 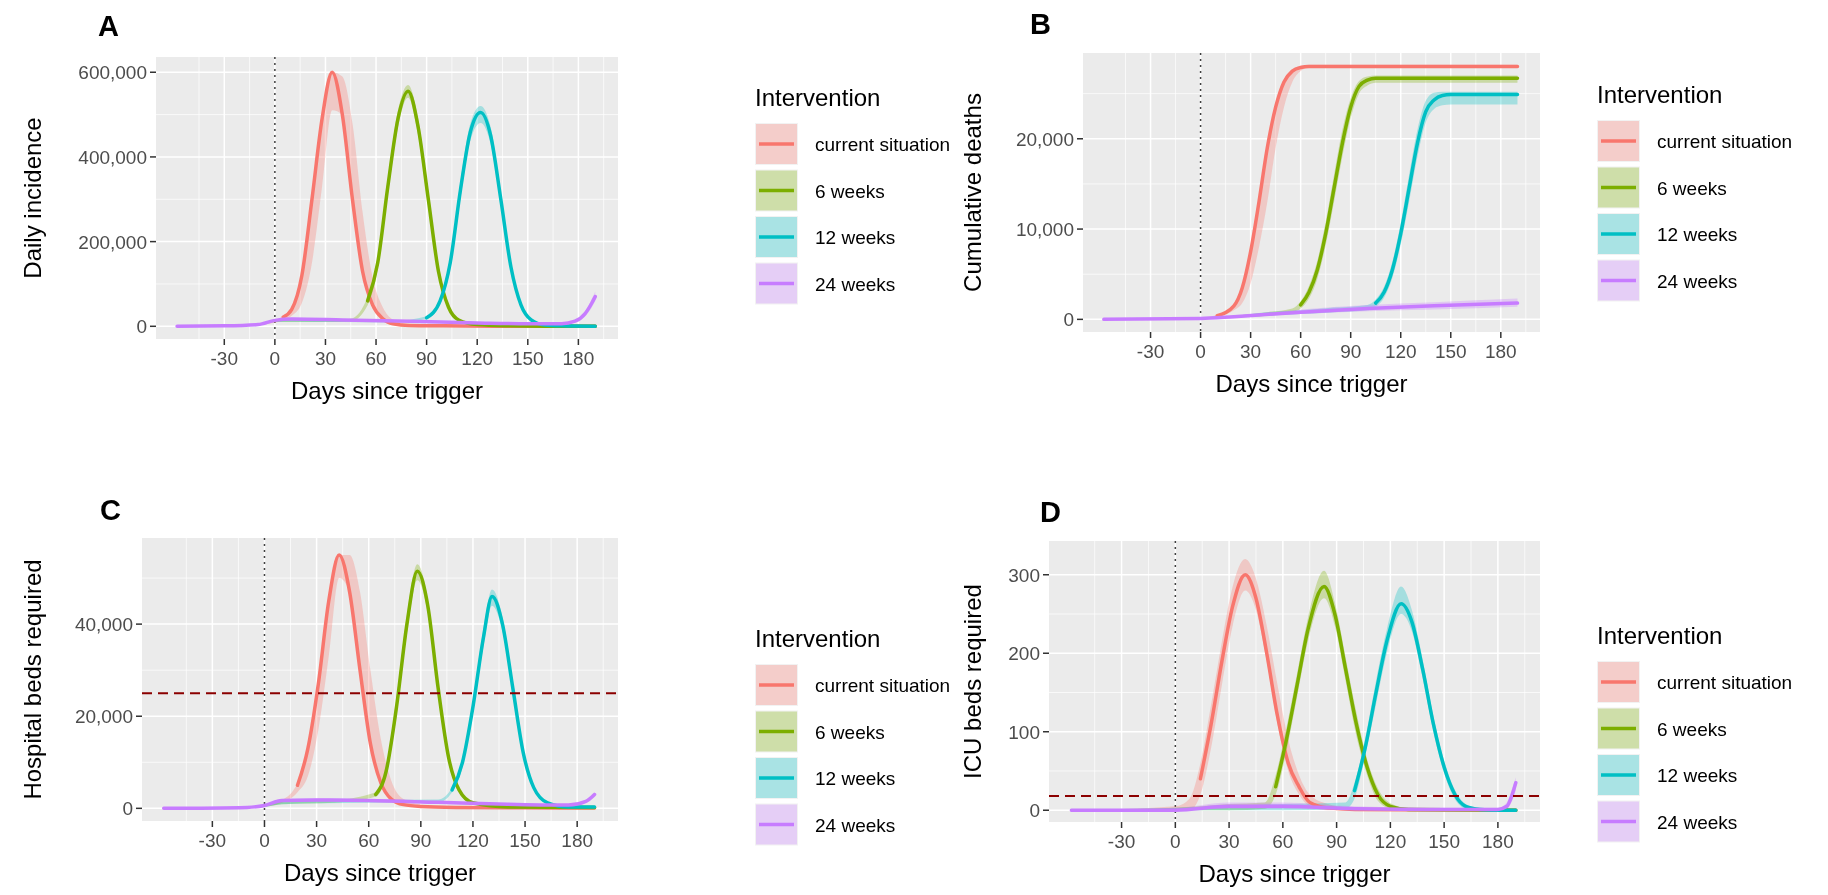 What do you see at coordinates (112, 242) in the screenshot?
I see `y-tick-label: 200,000` at bounding box center [112, 242].